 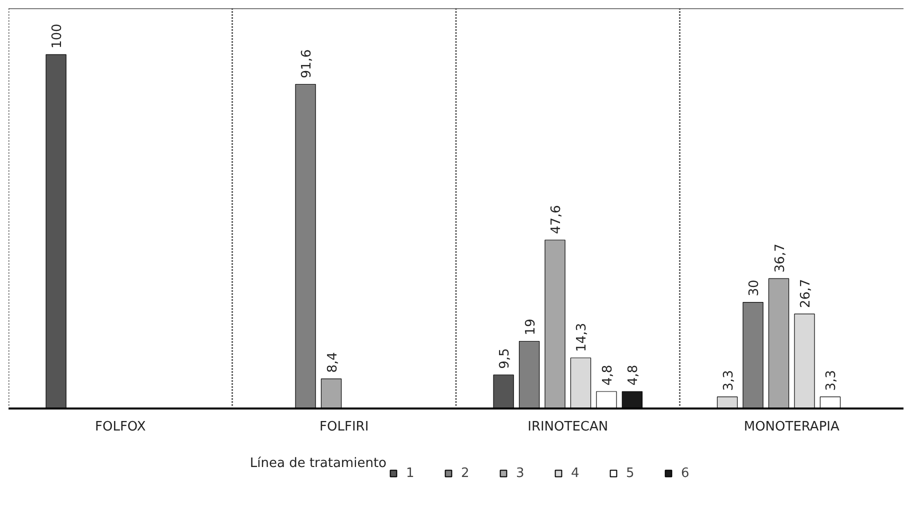 What do you see at coordinates (505, 358) in the screenshot?
I see `data-label: 9,5` at bounding box center [505, 358].